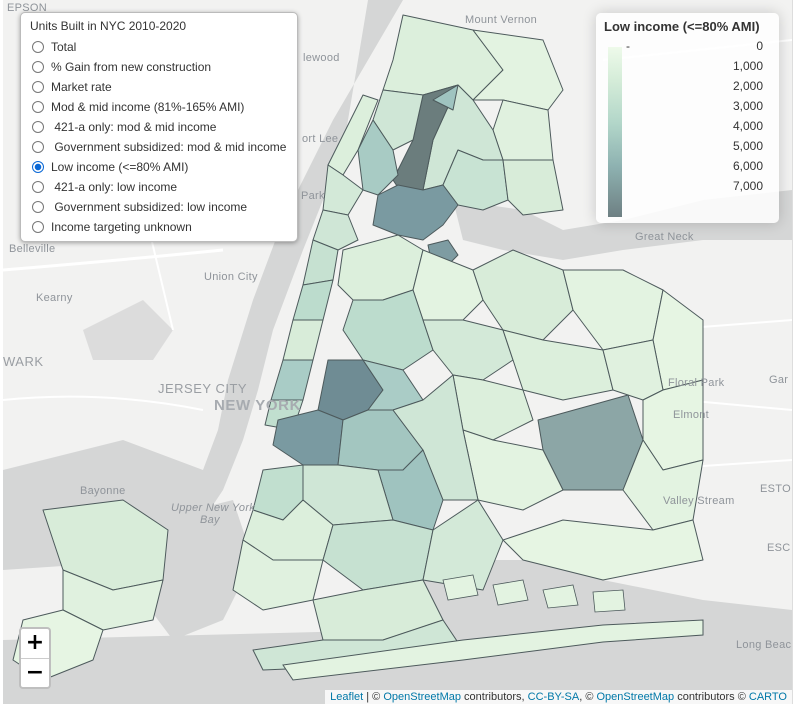  I want to click on cc-by-sa-link: CC-BY-SA, so click(553, 697).